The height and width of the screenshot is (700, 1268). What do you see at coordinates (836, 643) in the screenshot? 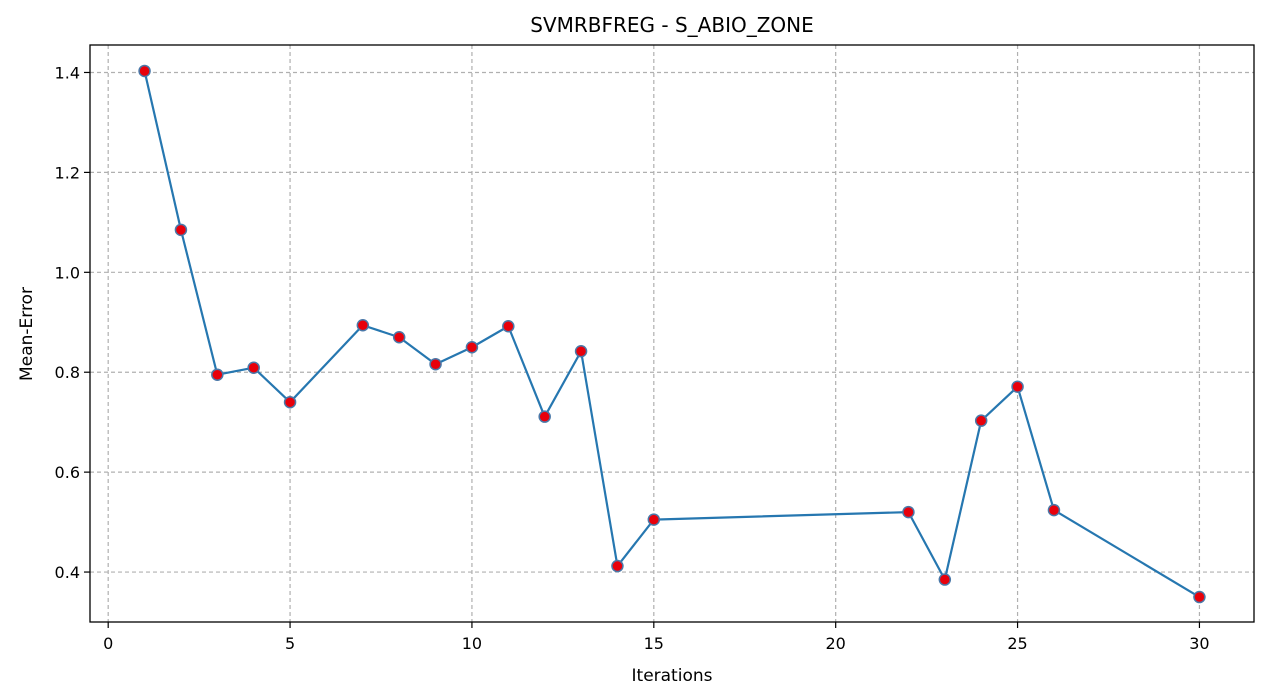
I see `x-tick-label: 20` at bounding box center [836, 643].